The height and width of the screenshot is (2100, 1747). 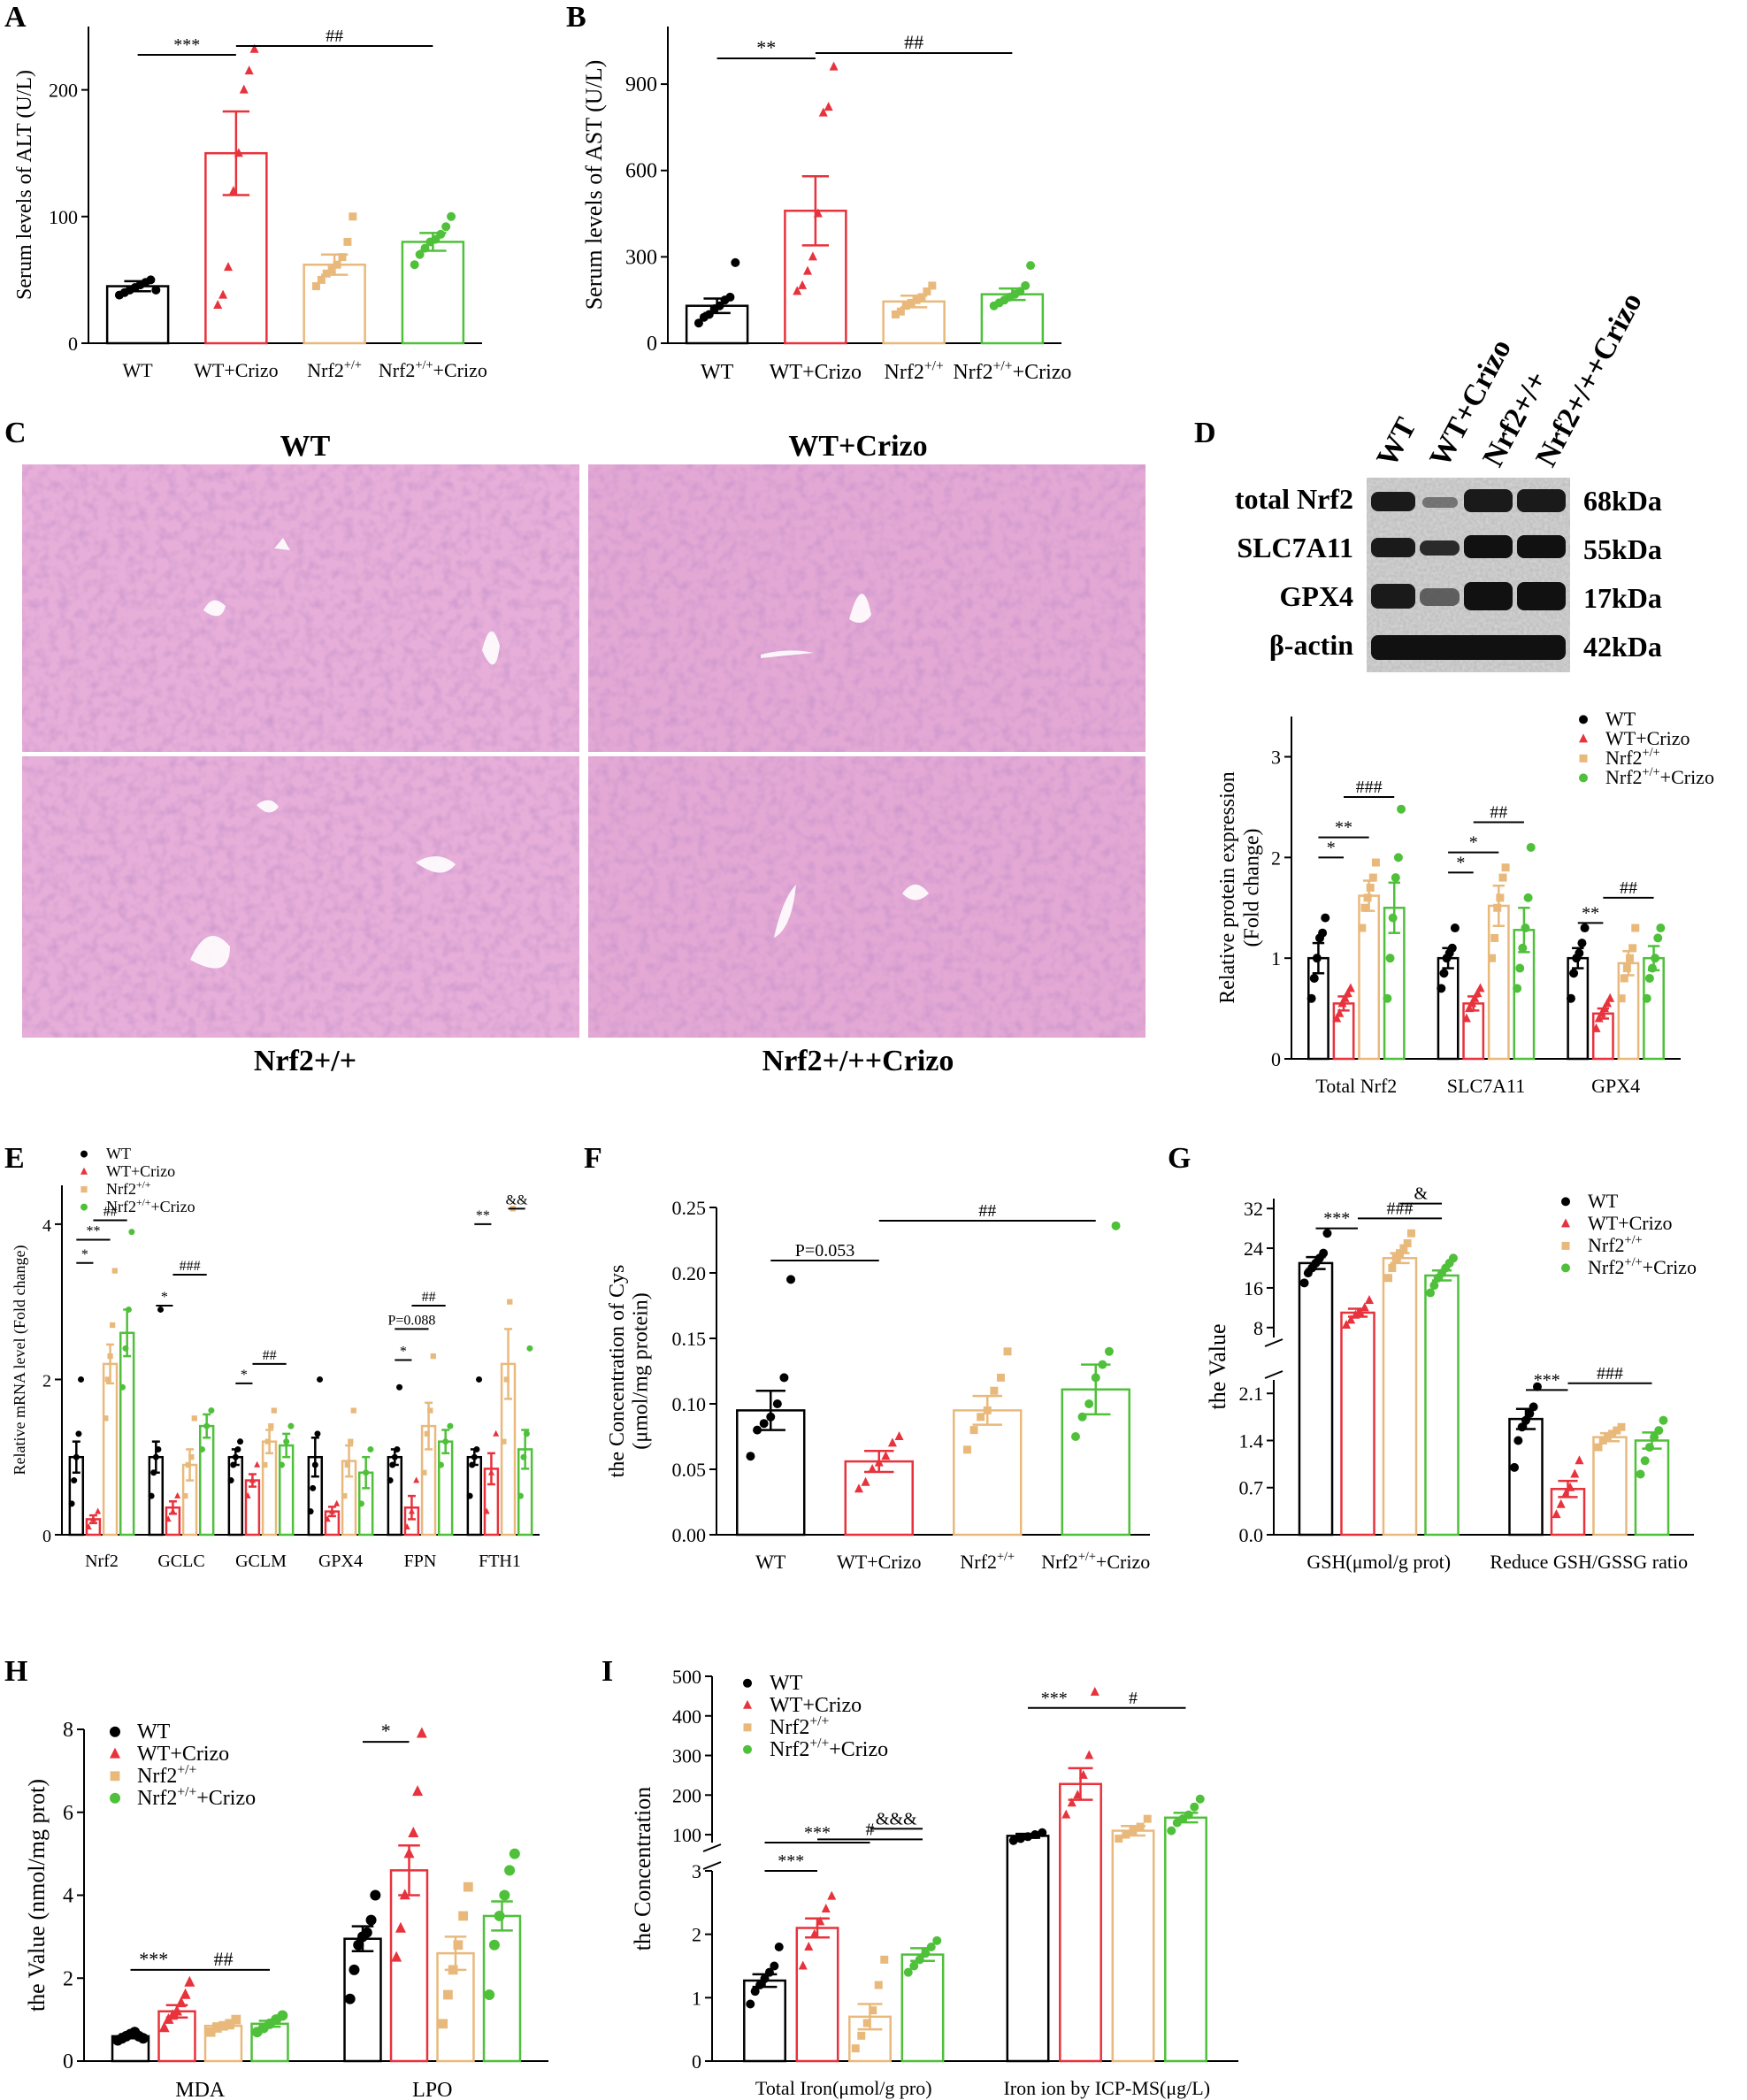 I want to click on legend-entry: Nrf2+/+, so click(x=166, y=1775).